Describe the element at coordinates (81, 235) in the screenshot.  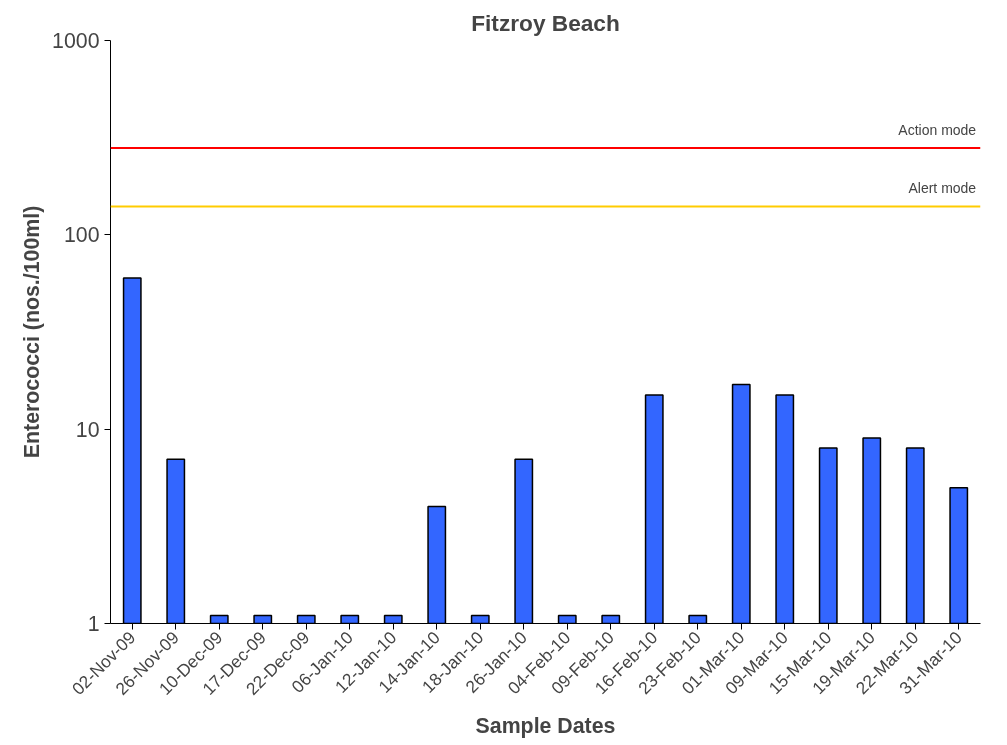
I see `y-tick-label: 100` at that location.